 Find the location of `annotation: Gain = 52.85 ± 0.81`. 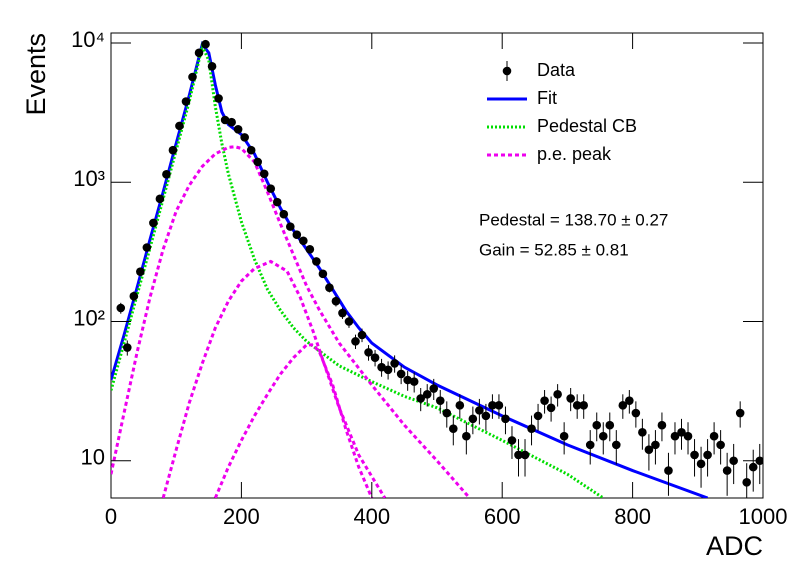

annotation: Gain = 52.85 ± 0.81 is located at coordinates (554, 249).